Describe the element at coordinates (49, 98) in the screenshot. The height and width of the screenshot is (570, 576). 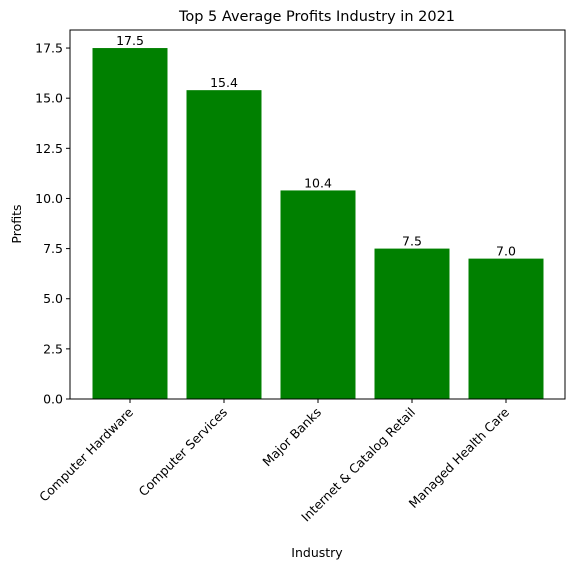
I see `y-tick-label: 15.0` at that location.